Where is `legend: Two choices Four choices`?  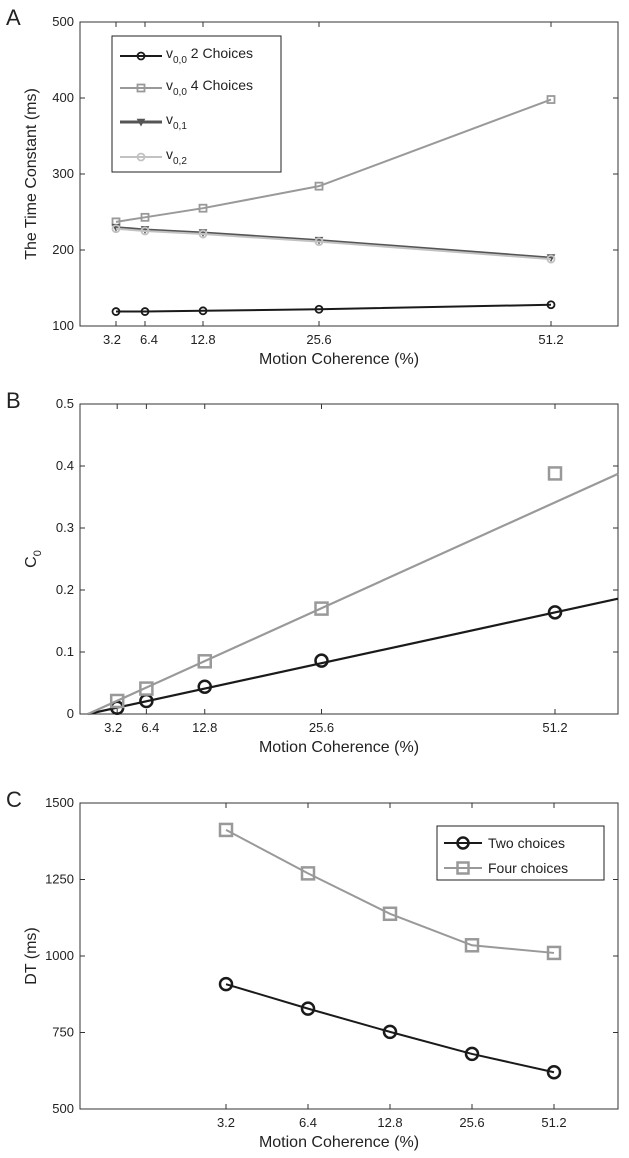
legend: Two choices Four choices is located at coordinates (520, 853).